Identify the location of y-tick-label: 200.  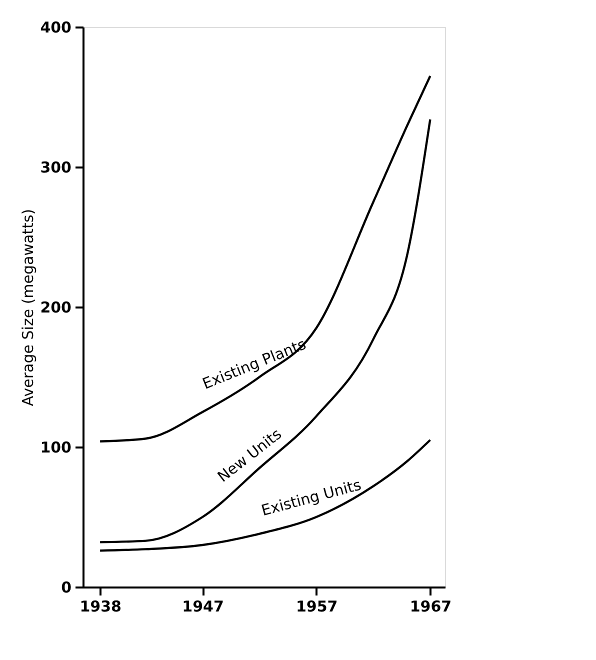
(56, 307).